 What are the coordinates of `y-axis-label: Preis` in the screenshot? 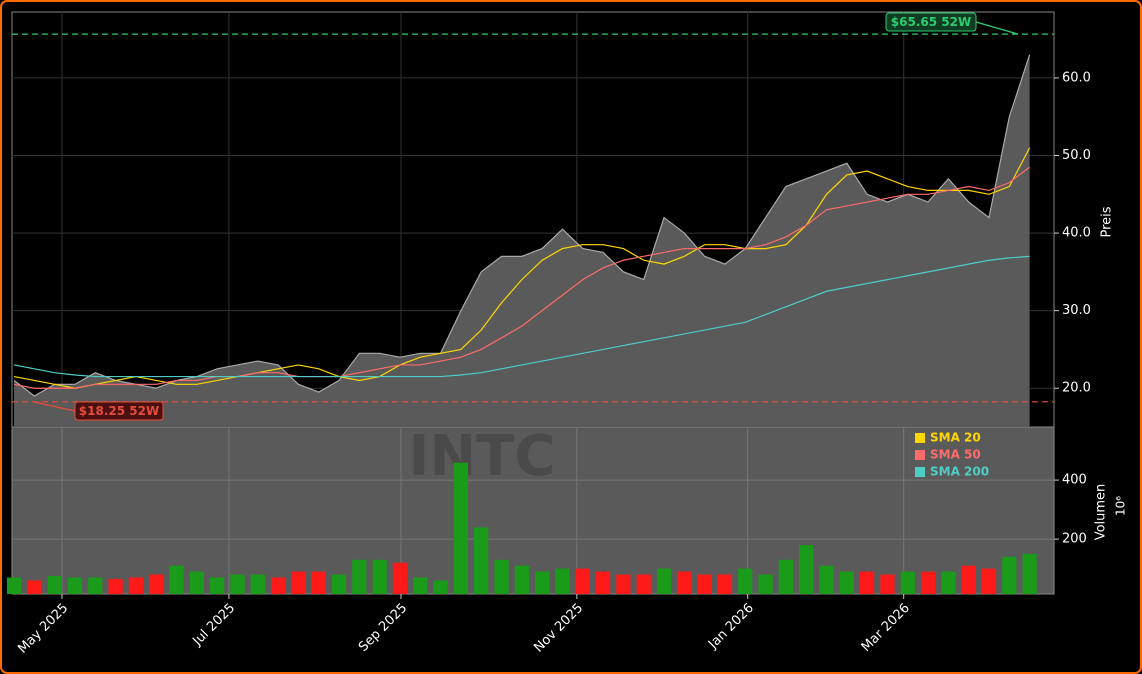 It's located at (1107, 221).